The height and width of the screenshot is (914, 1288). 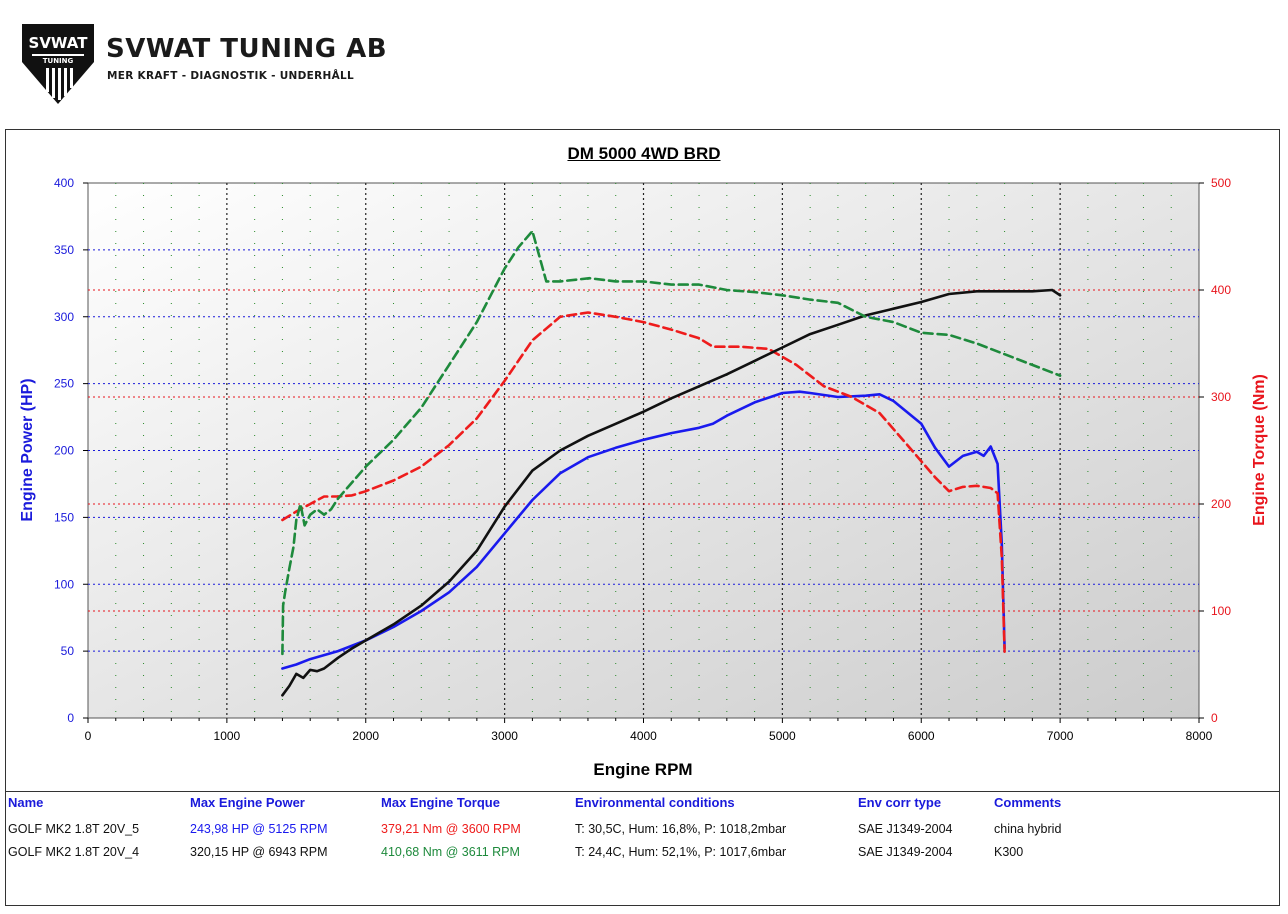 I want to click on x-tick-label: 8000, so click(x=1199, y=736).